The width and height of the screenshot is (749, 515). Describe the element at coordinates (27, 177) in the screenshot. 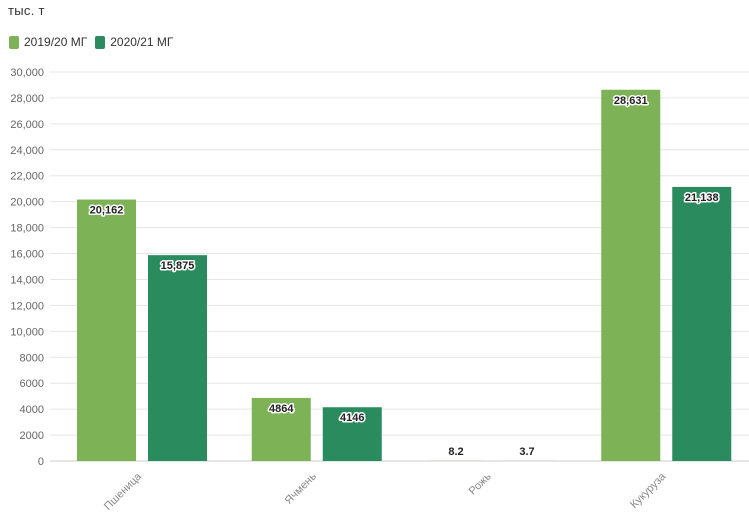

I see `y-tick-label: 22,000` at that location.